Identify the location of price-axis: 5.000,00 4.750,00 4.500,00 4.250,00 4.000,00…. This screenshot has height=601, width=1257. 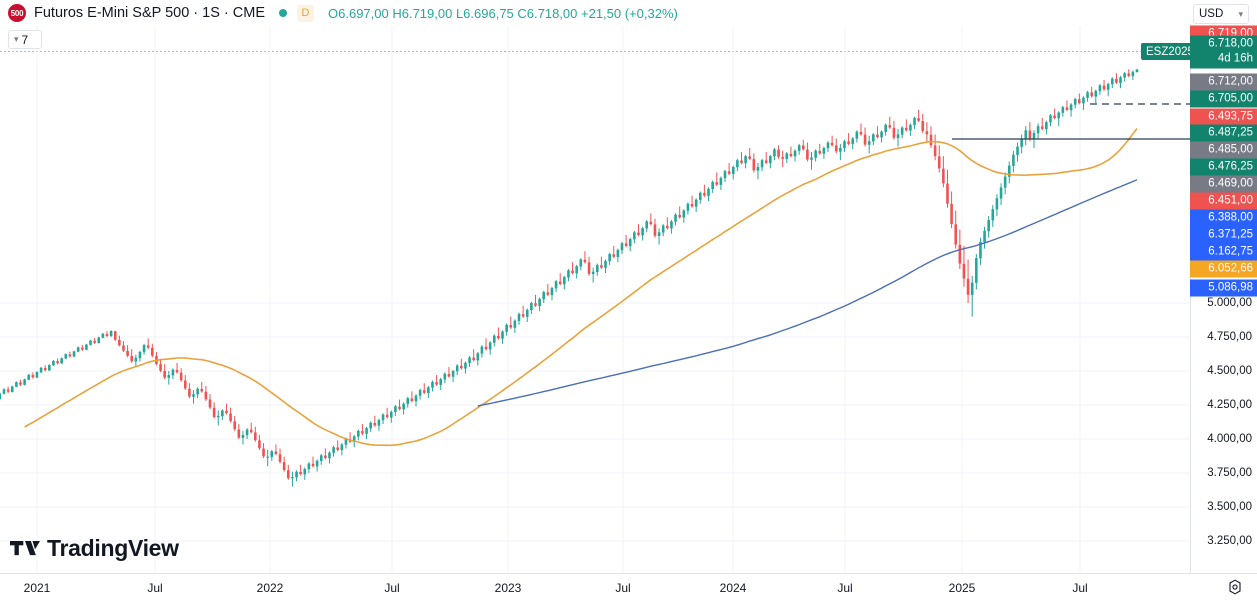
(1223, 299).